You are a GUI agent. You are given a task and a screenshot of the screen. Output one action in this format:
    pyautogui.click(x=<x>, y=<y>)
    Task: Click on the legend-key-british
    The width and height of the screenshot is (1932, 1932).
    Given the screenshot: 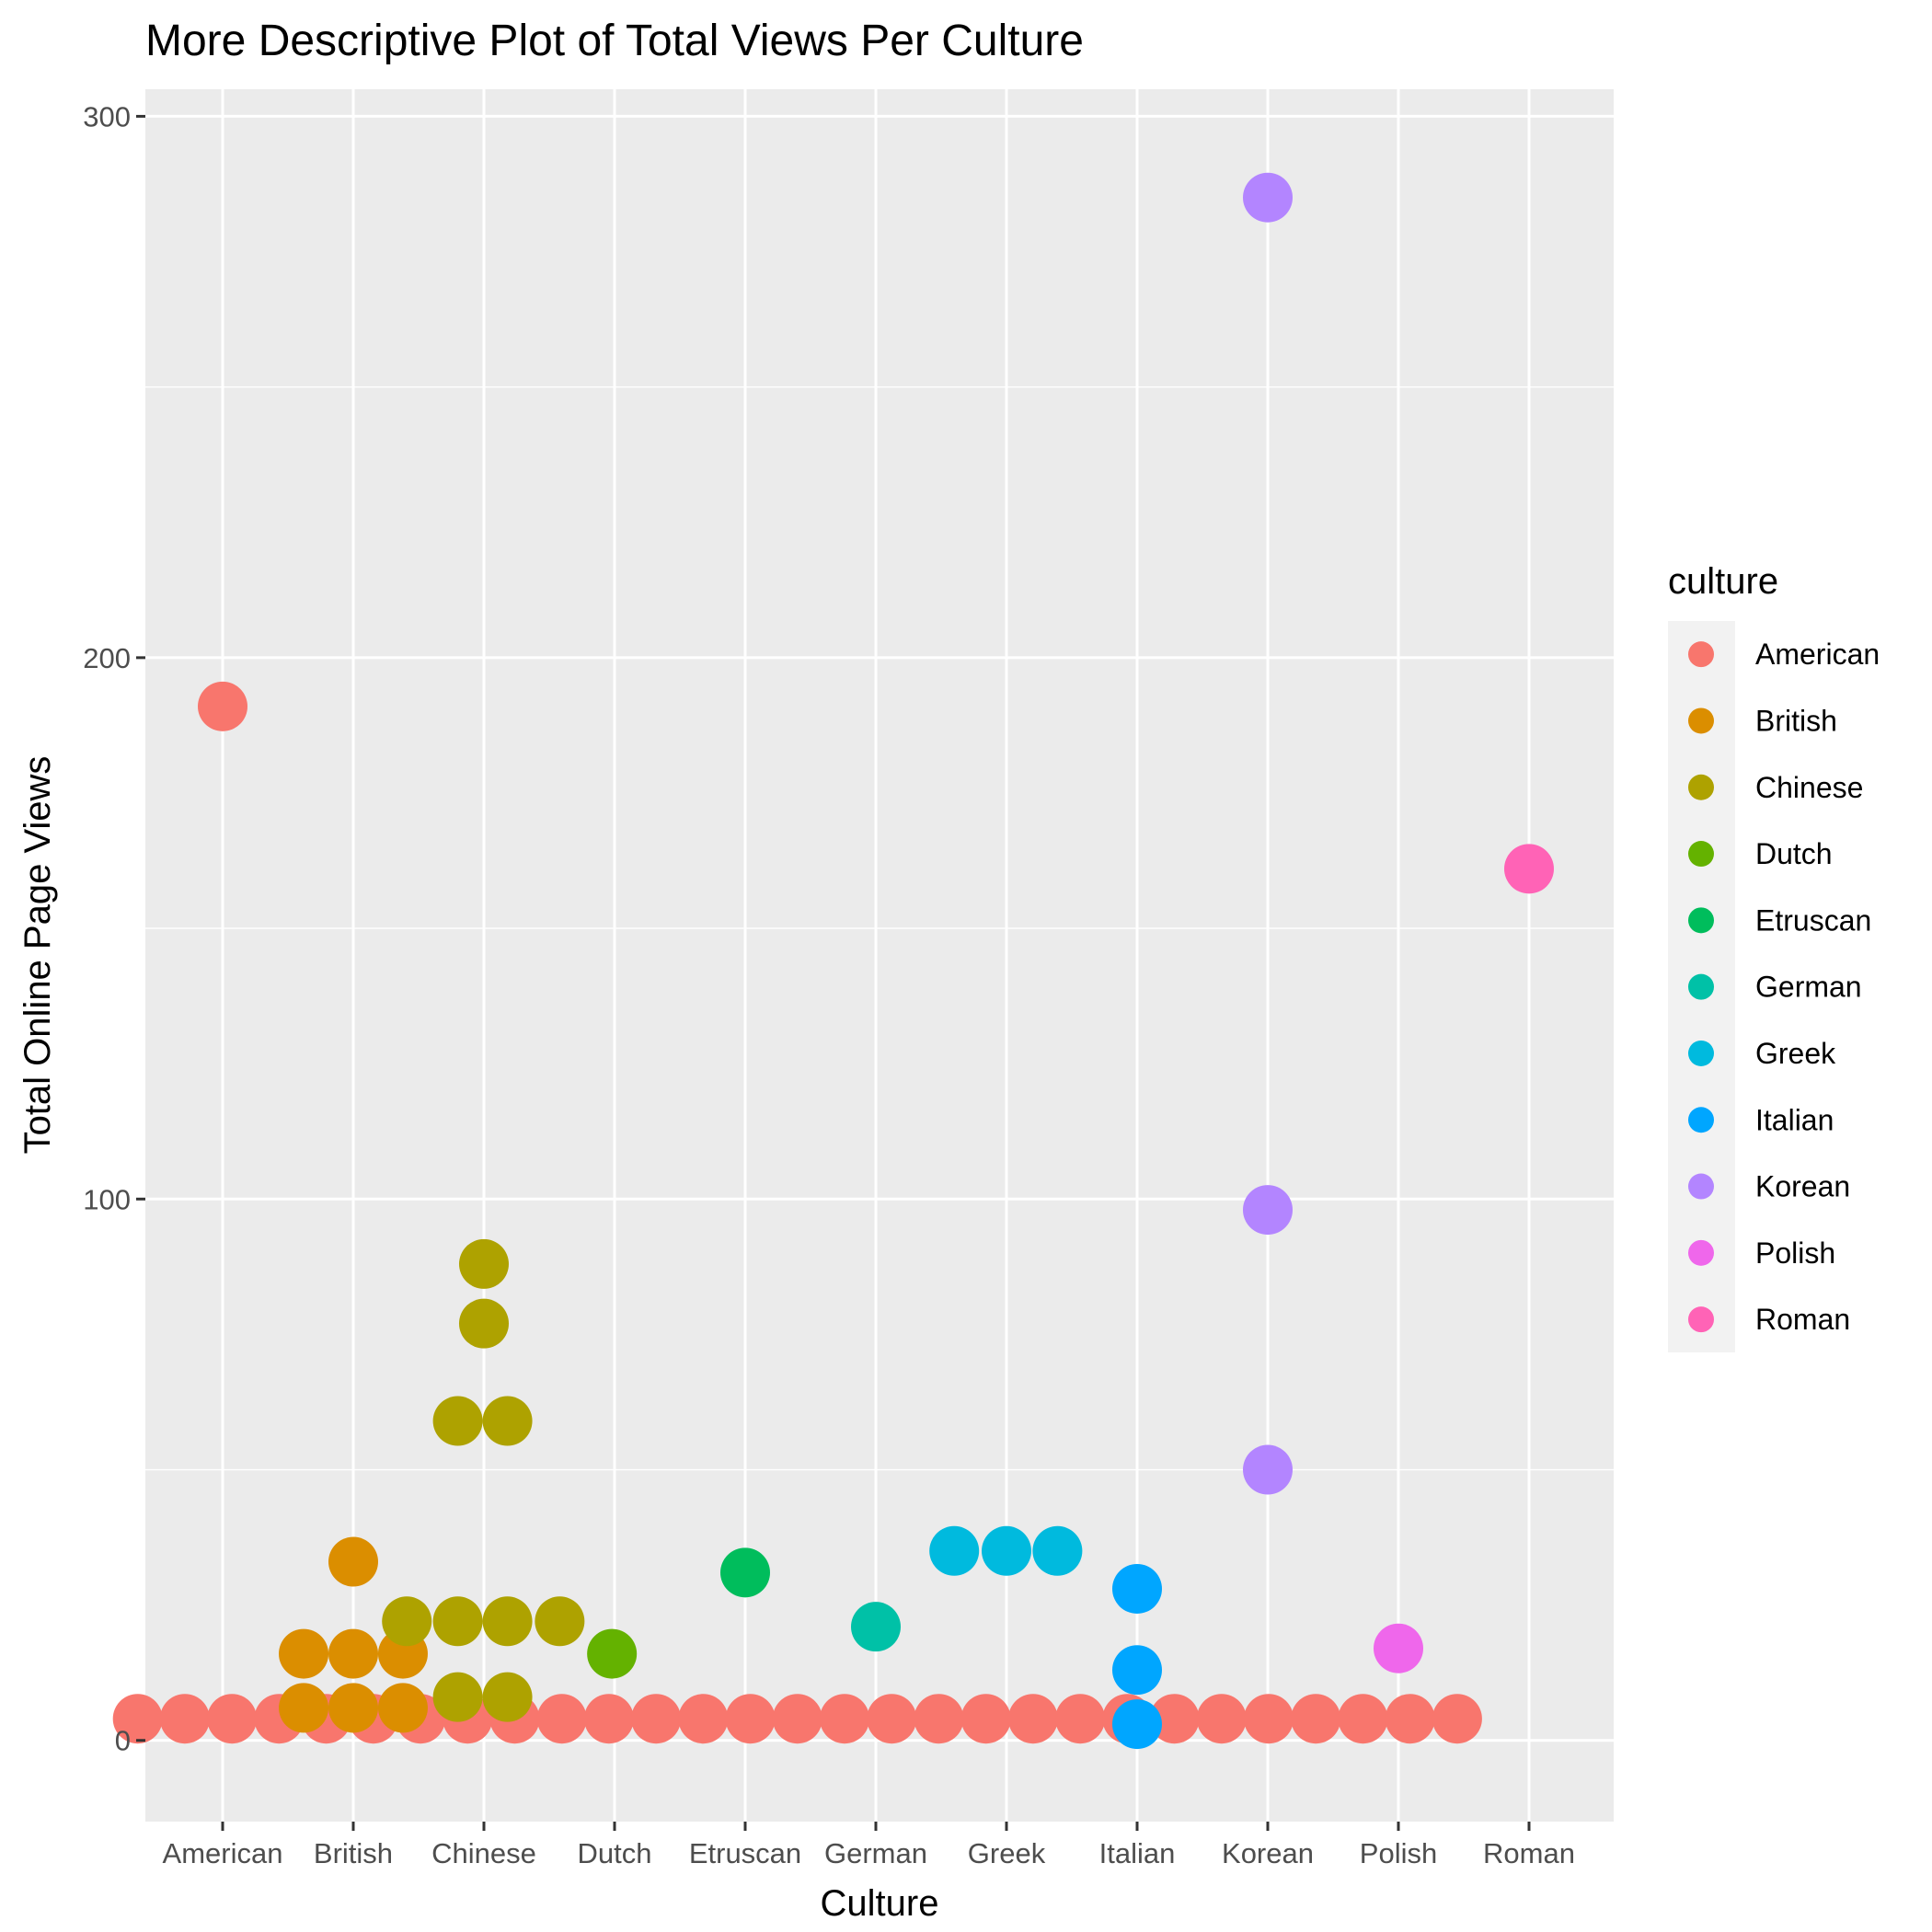 What is the action you would take?
    pyautogui.click(x=1701, y=720)
    